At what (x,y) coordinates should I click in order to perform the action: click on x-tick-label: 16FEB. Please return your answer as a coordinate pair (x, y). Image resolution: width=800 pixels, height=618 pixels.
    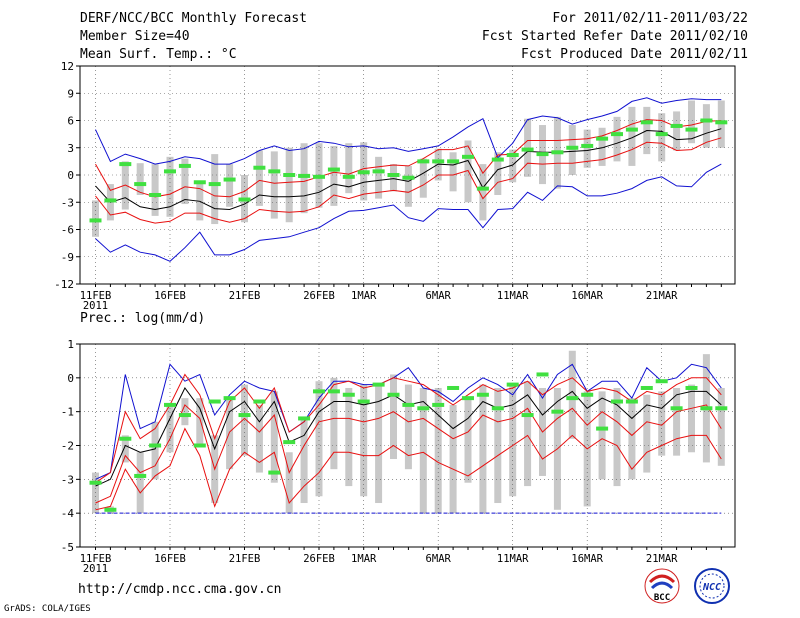
    Looking at the image, I should click on (170, 296).